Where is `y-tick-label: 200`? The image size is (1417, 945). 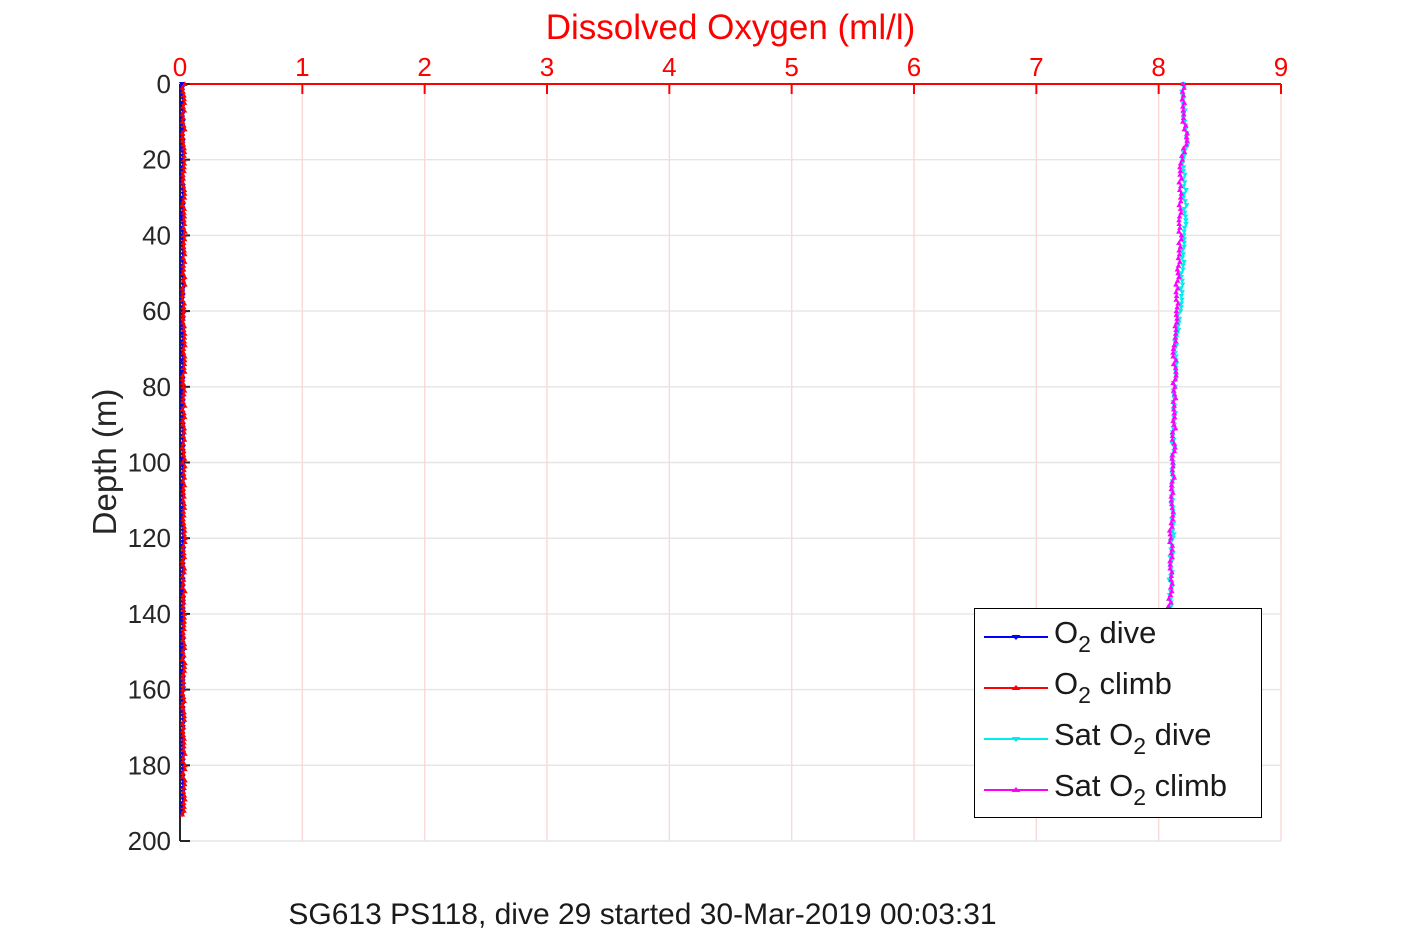 y-tick-label: 200 is located at coordinates (149, 841).